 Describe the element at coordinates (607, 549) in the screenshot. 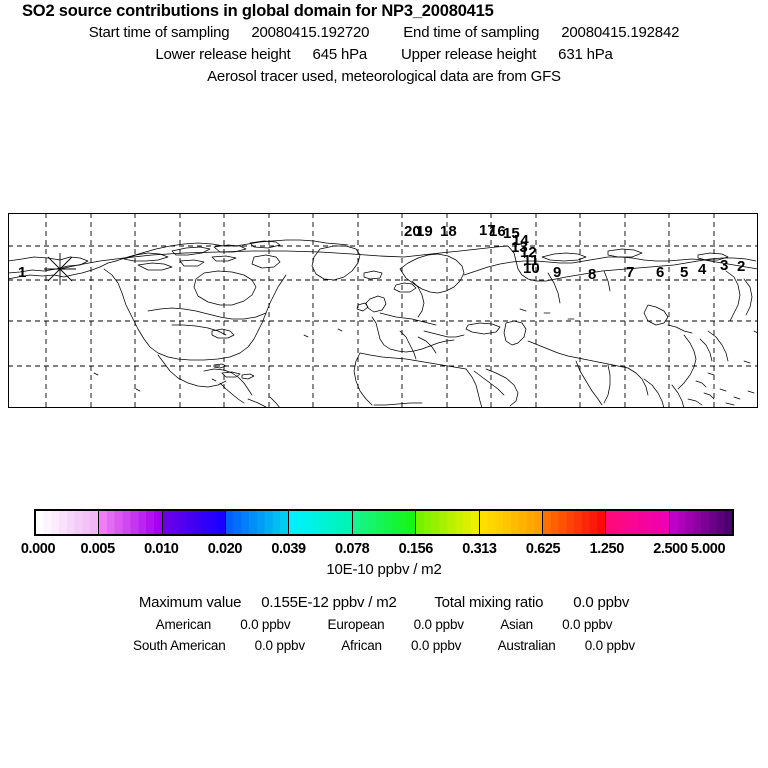

I see `colorbar-tick-9: 1.250` at that location.